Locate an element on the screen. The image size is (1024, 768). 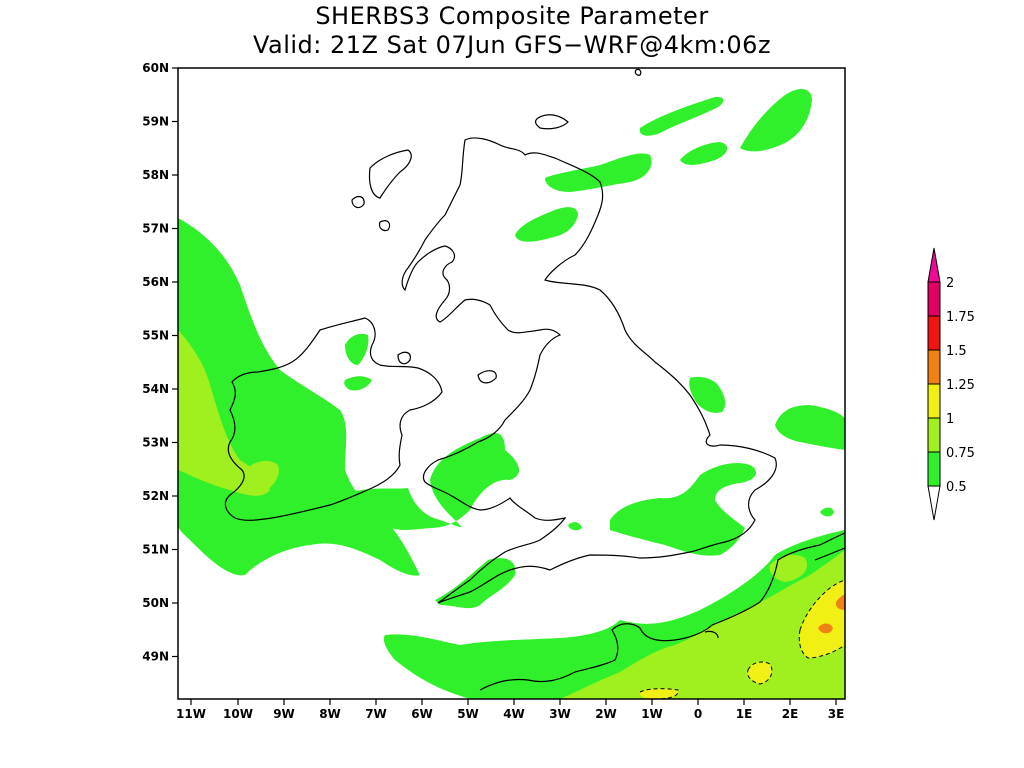
lat-label: 56N is located at coordinates (155, 282).